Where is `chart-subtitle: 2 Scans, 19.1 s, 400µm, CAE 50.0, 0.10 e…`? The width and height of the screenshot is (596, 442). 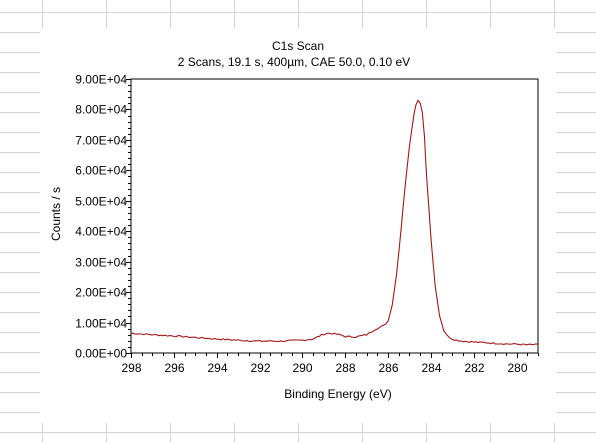
chart-subtitle: 2 Scans, 19.1 s, 400µm, CAE 50.0, 0.10 e… is located at coordinates (294, 62).